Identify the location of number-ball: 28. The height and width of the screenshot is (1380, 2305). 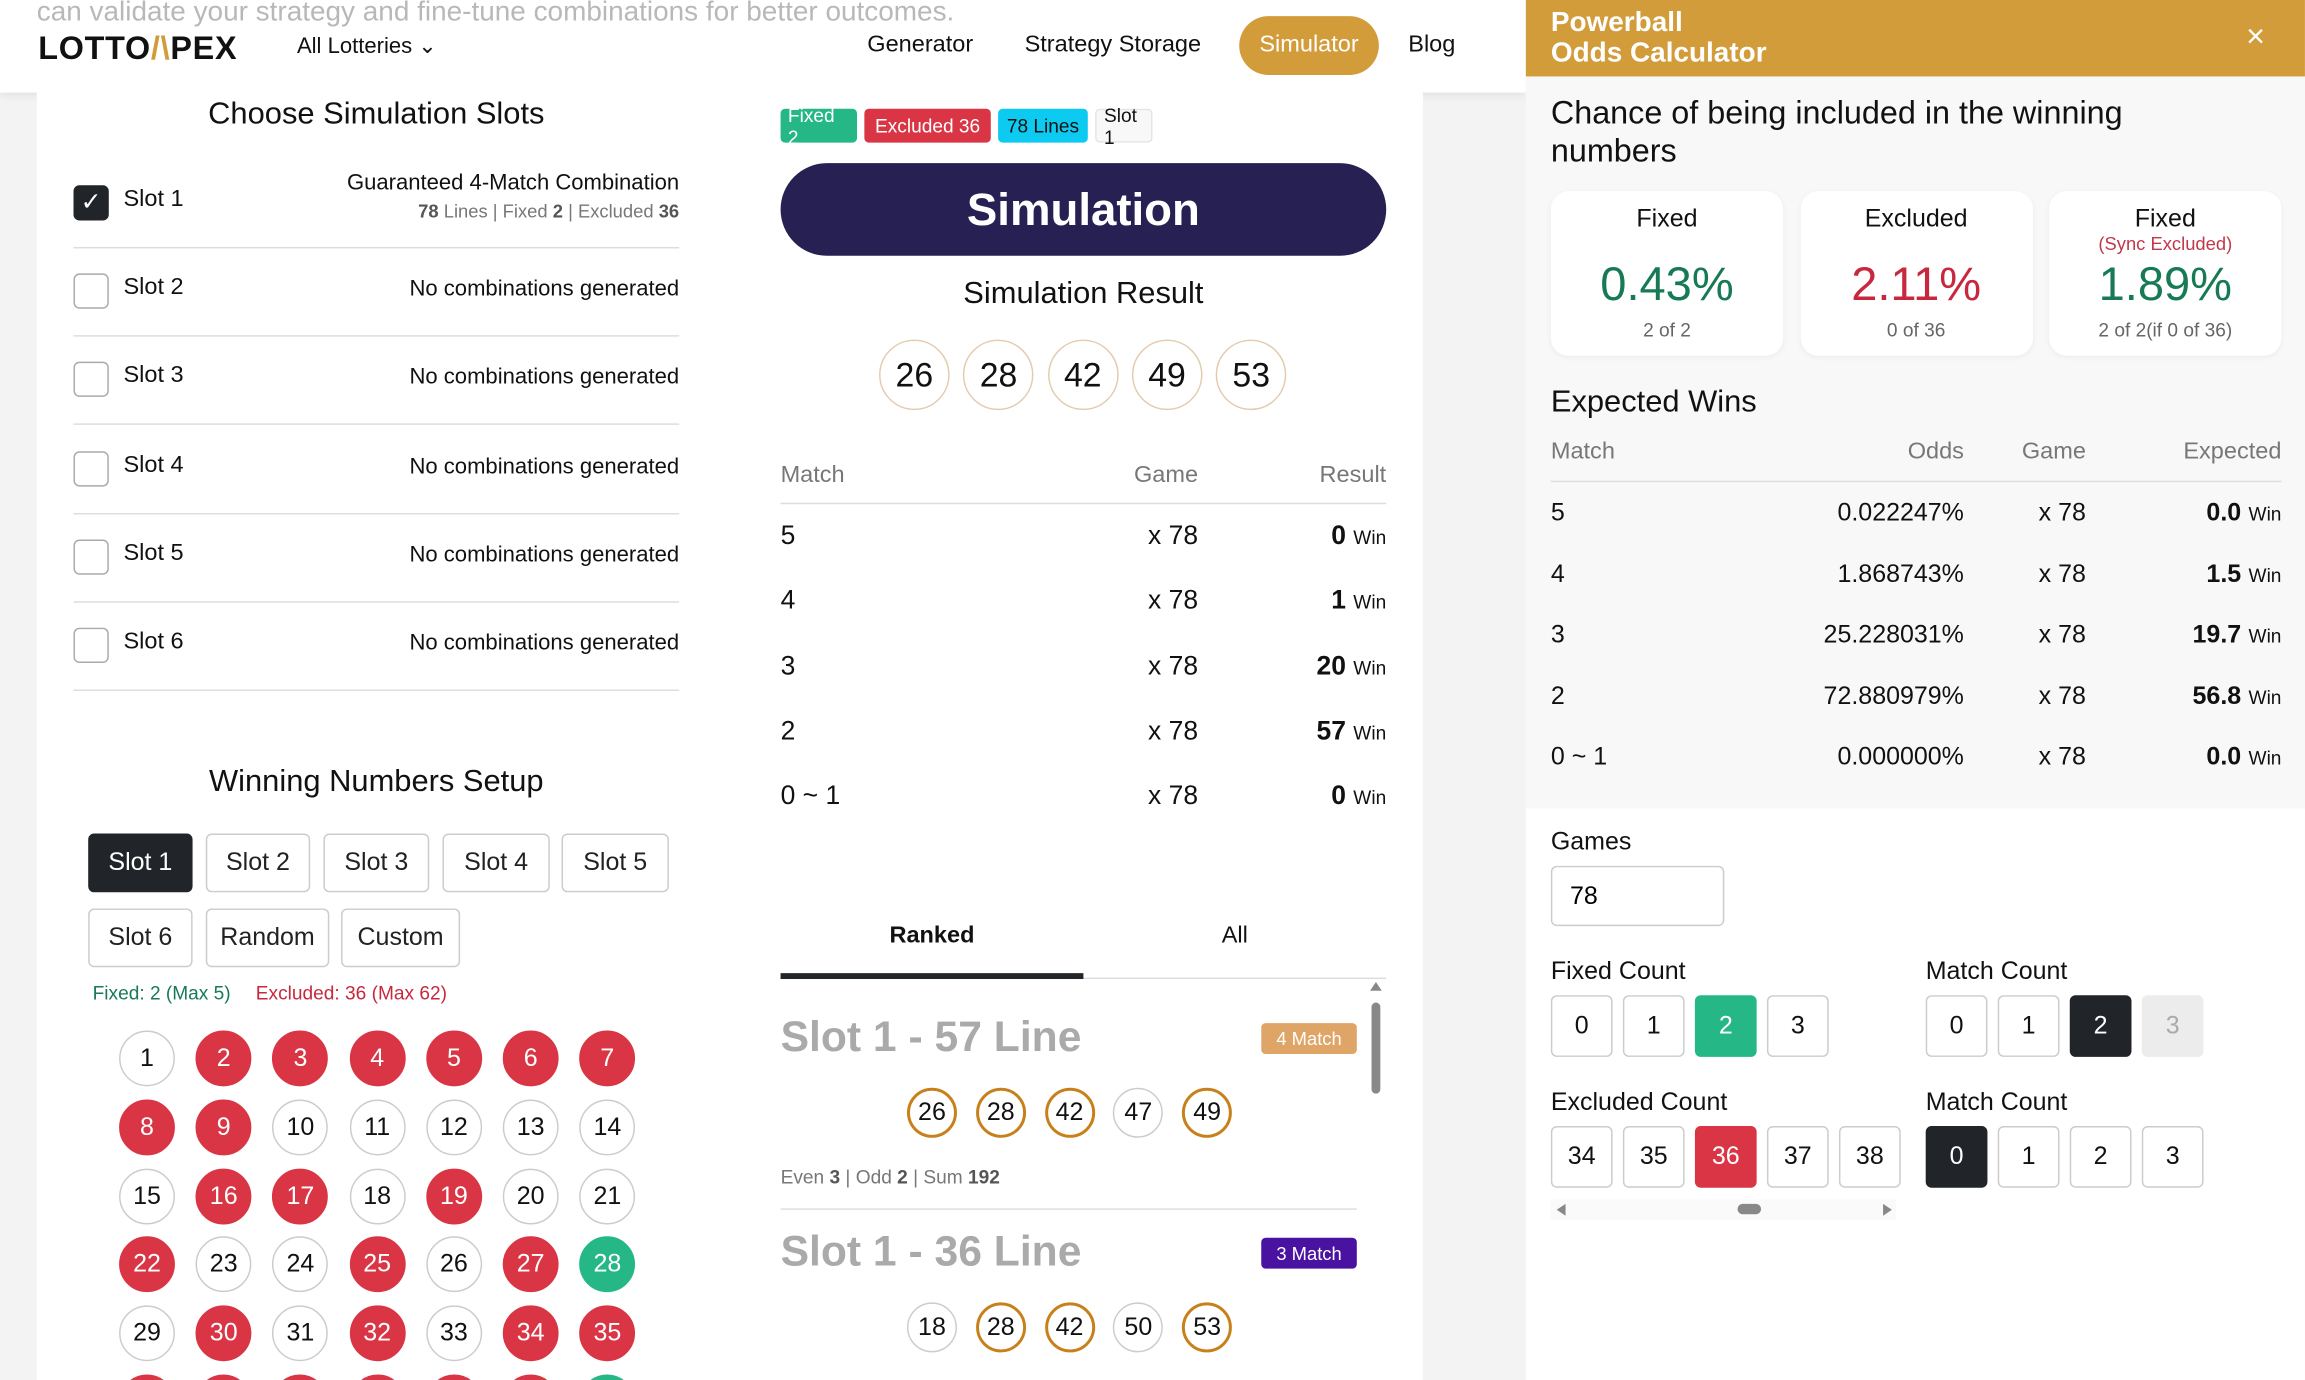
(607, 1264).